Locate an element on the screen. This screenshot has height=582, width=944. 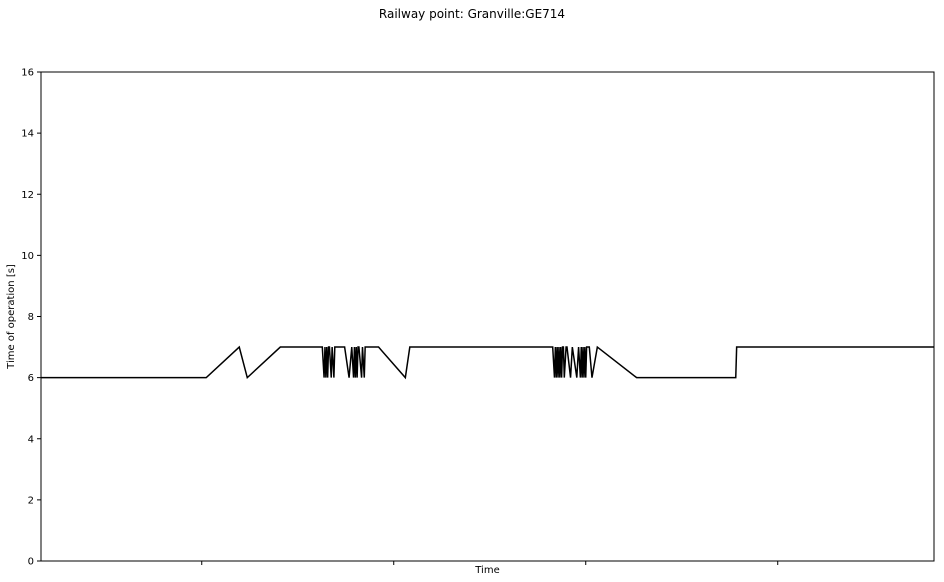
y-tick-label: 14 is located at coordinates (27, 134).